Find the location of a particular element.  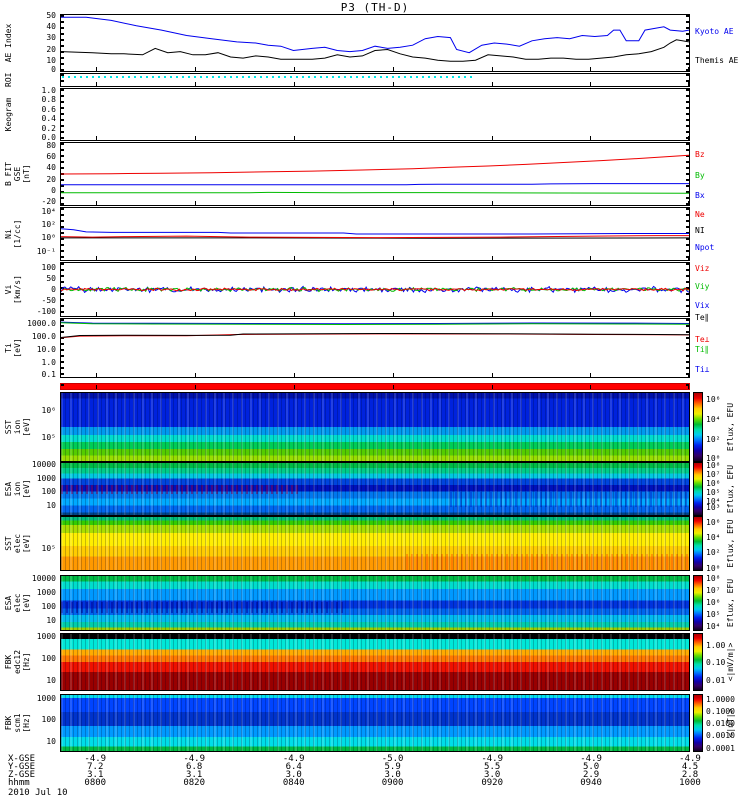

footer-row-label-Y-GSE: Y-GSE is located at coordinates (22, 767).